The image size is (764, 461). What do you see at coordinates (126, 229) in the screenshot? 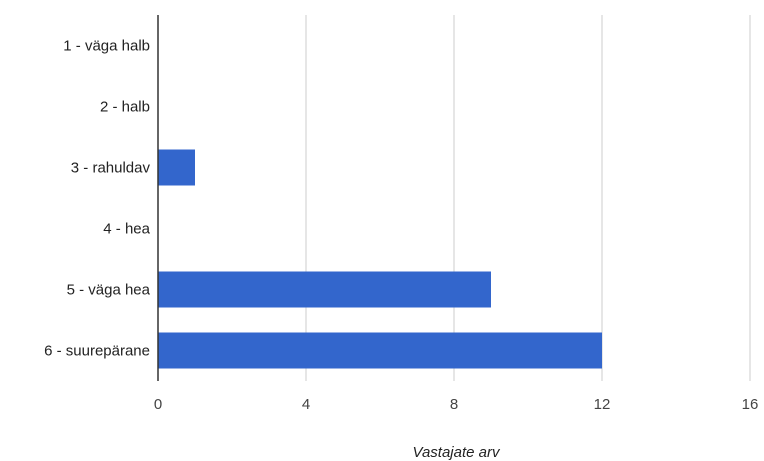
I see `category-label: 4 - hea` at bounding box center [126, 229].